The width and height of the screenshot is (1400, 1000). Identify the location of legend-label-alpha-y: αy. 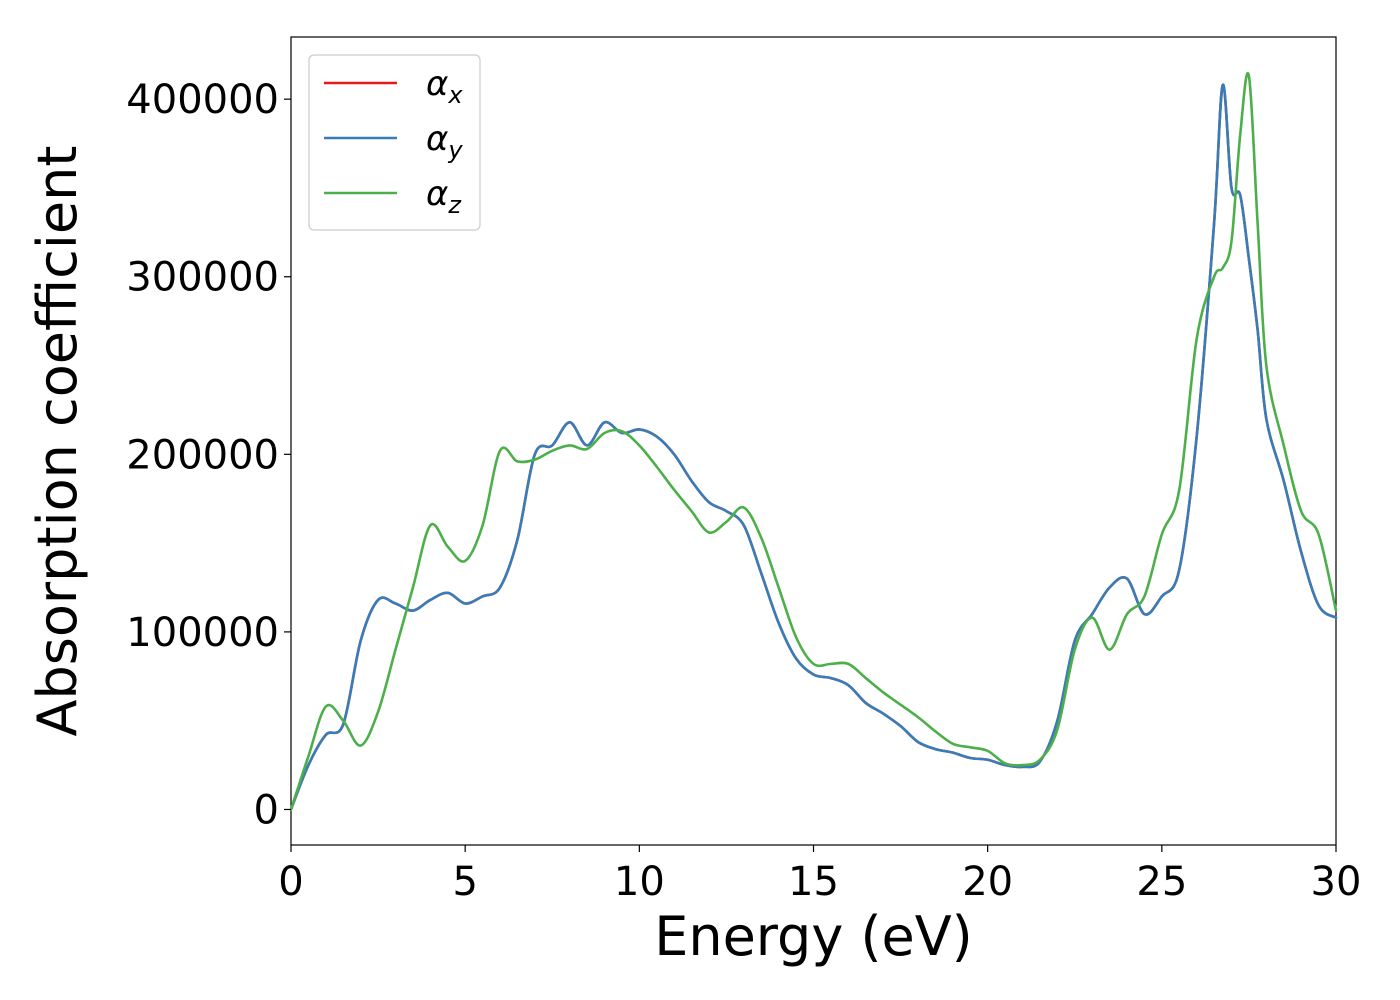
(444, 141).